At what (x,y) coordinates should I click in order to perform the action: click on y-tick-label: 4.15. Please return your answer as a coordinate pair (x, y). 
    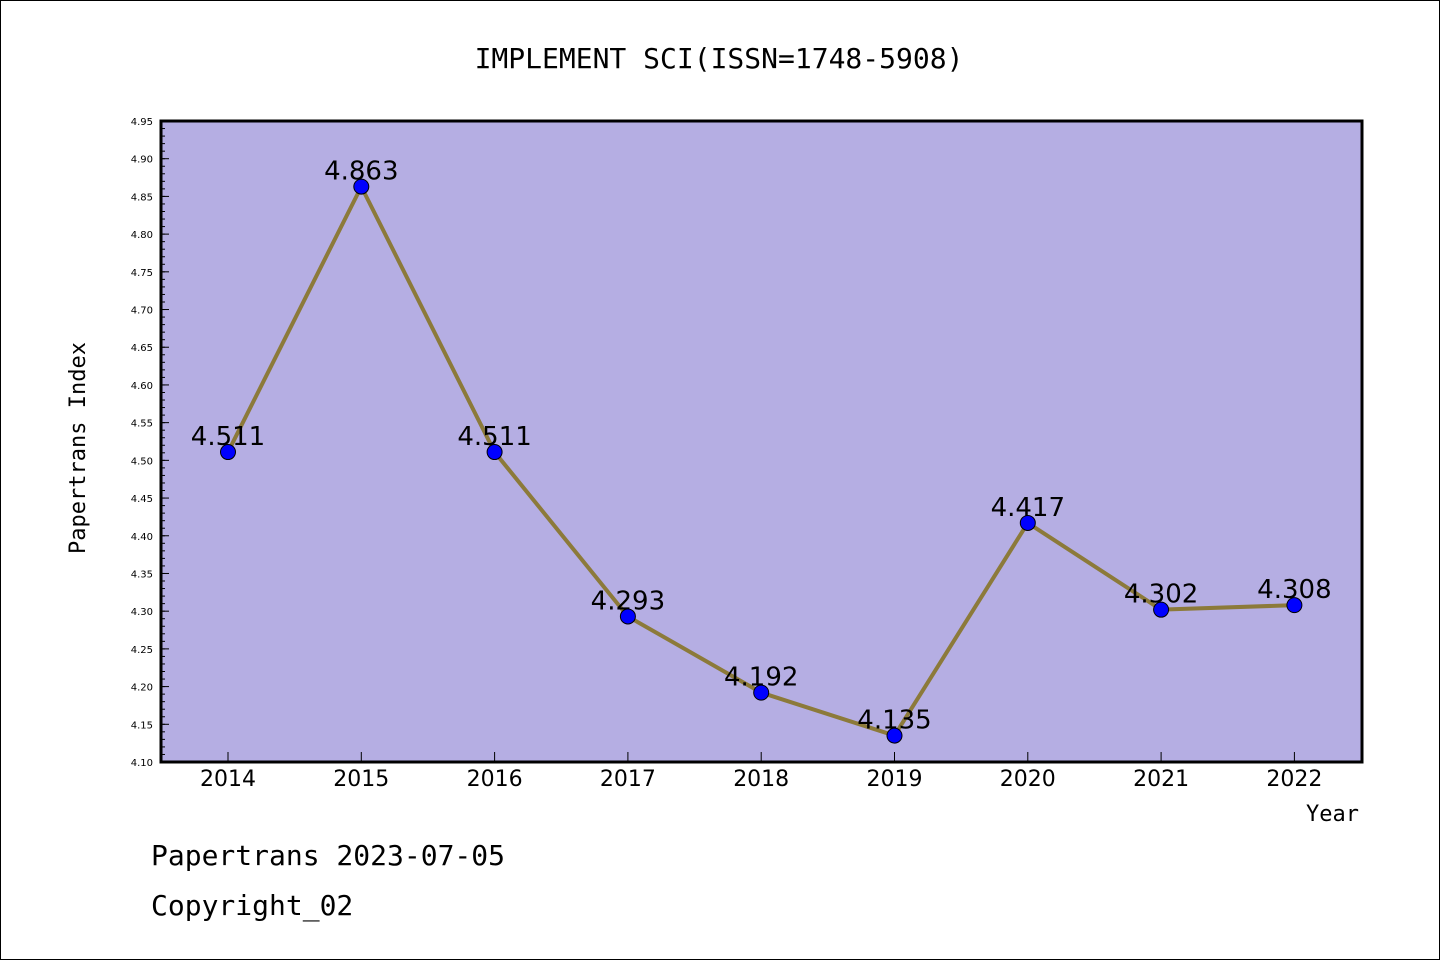
    Looking at the image, I should click on (142, 725).